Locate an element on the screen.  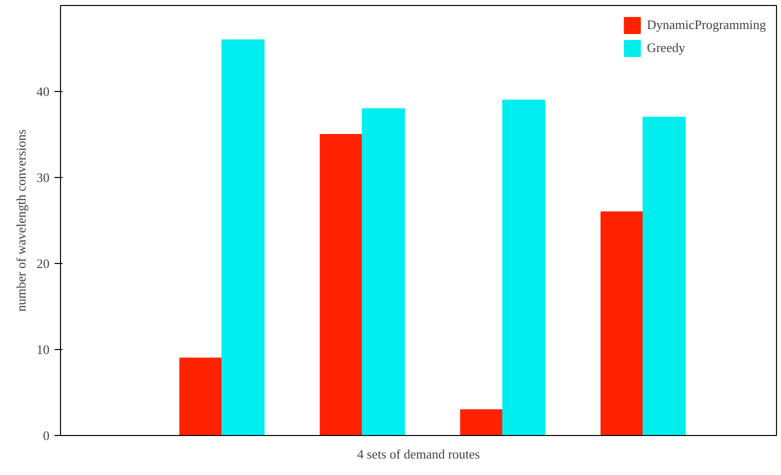
y-tick-label: 30 is located at coordinates (43, 177).